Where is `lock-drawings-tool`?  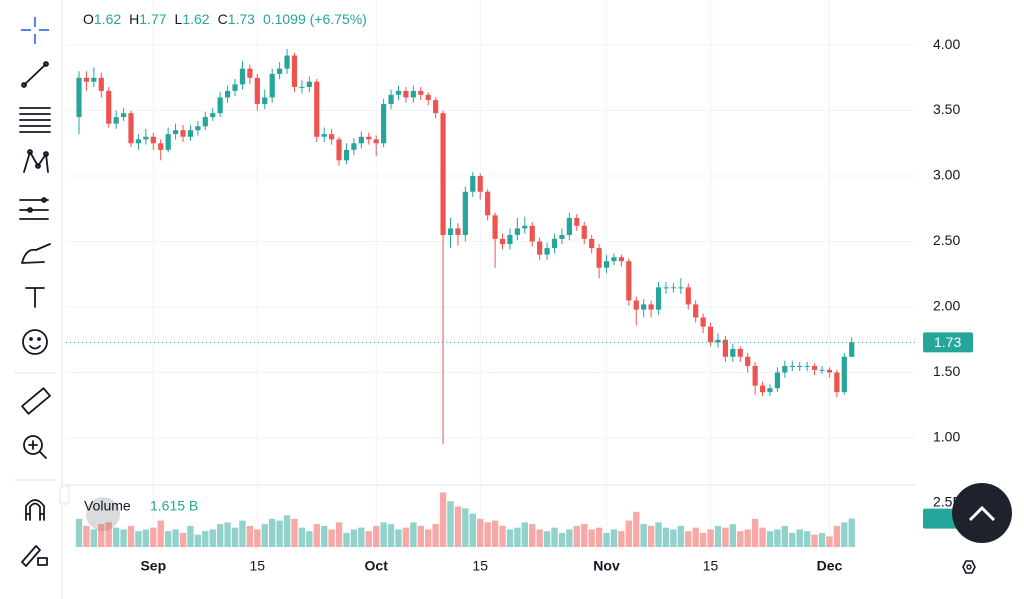 lock-drawings-tool is located at coordinates (34, 556).